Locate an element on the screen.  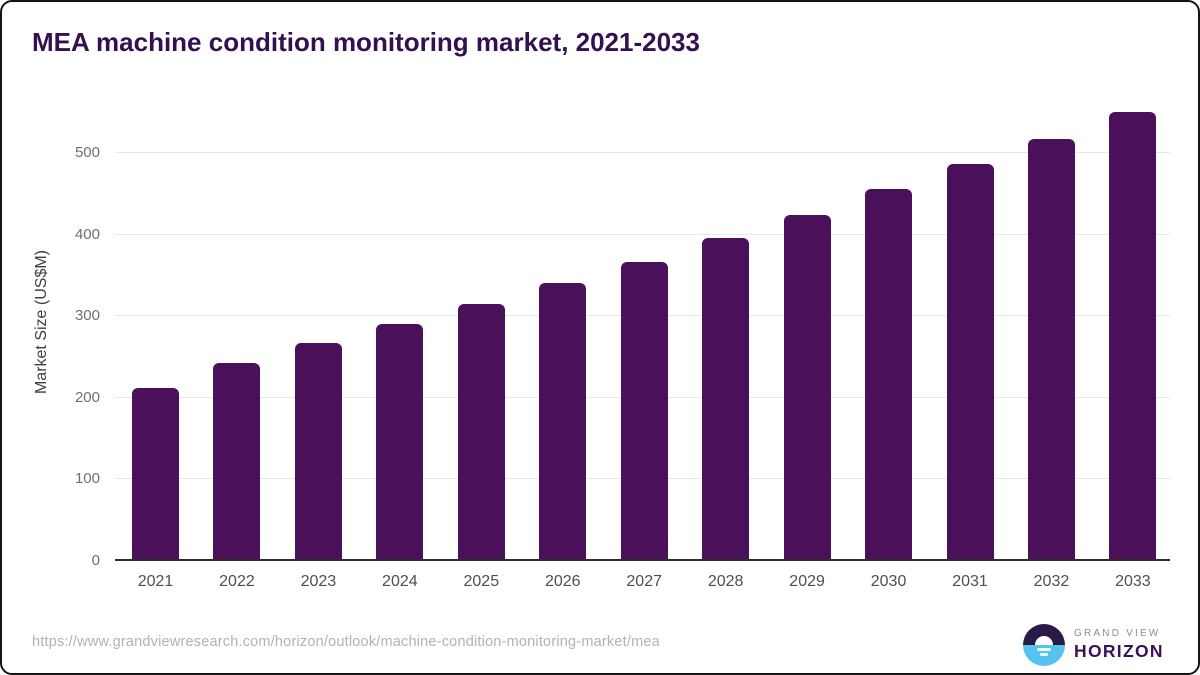
horizon-sunrise-icon is located at coordinates (1044, 645).